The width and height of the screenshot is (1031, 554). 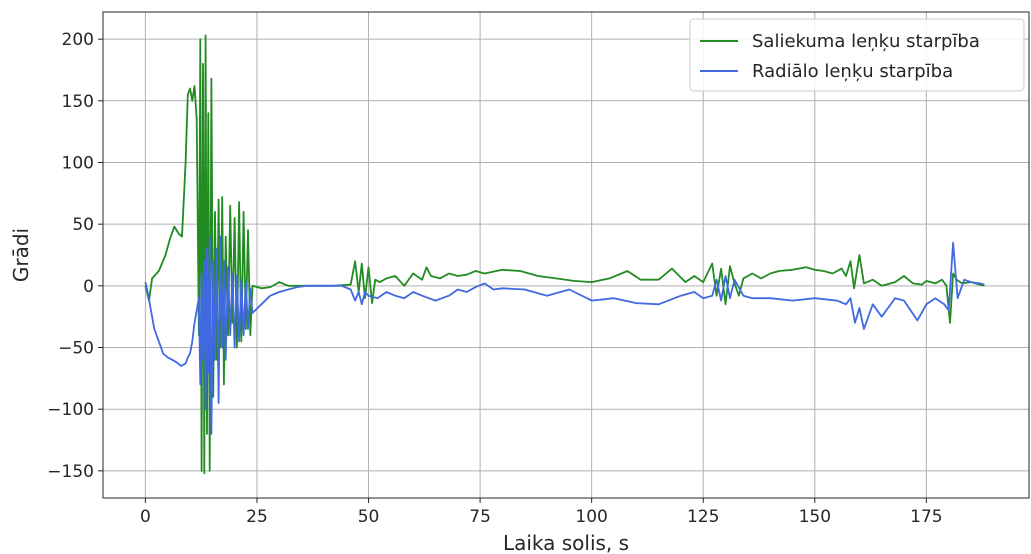 What do you see at coordinates (78, 40) in the screenshot?
I see `y-tick-label: 200` at bounding box center [78, 40].